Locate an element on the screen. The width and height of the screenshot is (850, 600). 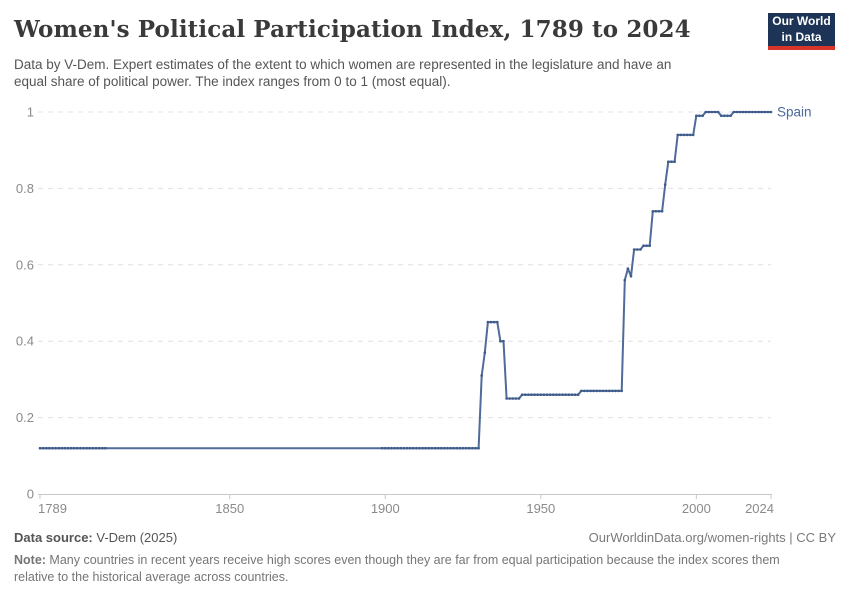
x-tick-label: 2000 is located at coordinates (696, 508).